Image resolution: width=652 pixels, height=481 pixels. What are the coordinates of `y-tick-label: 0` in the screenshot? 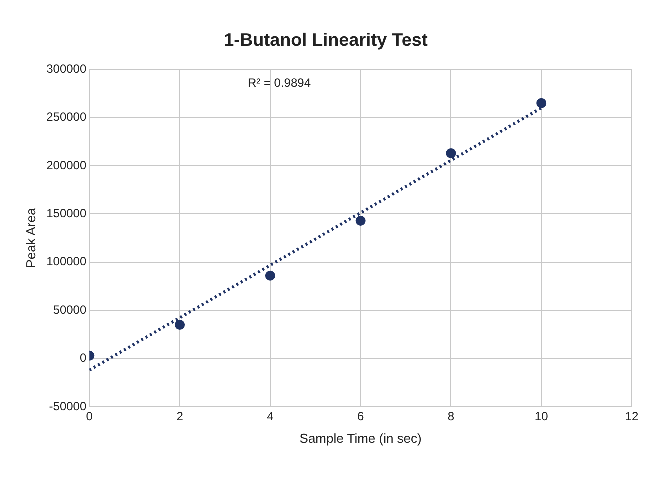 It's located at (83, 358).